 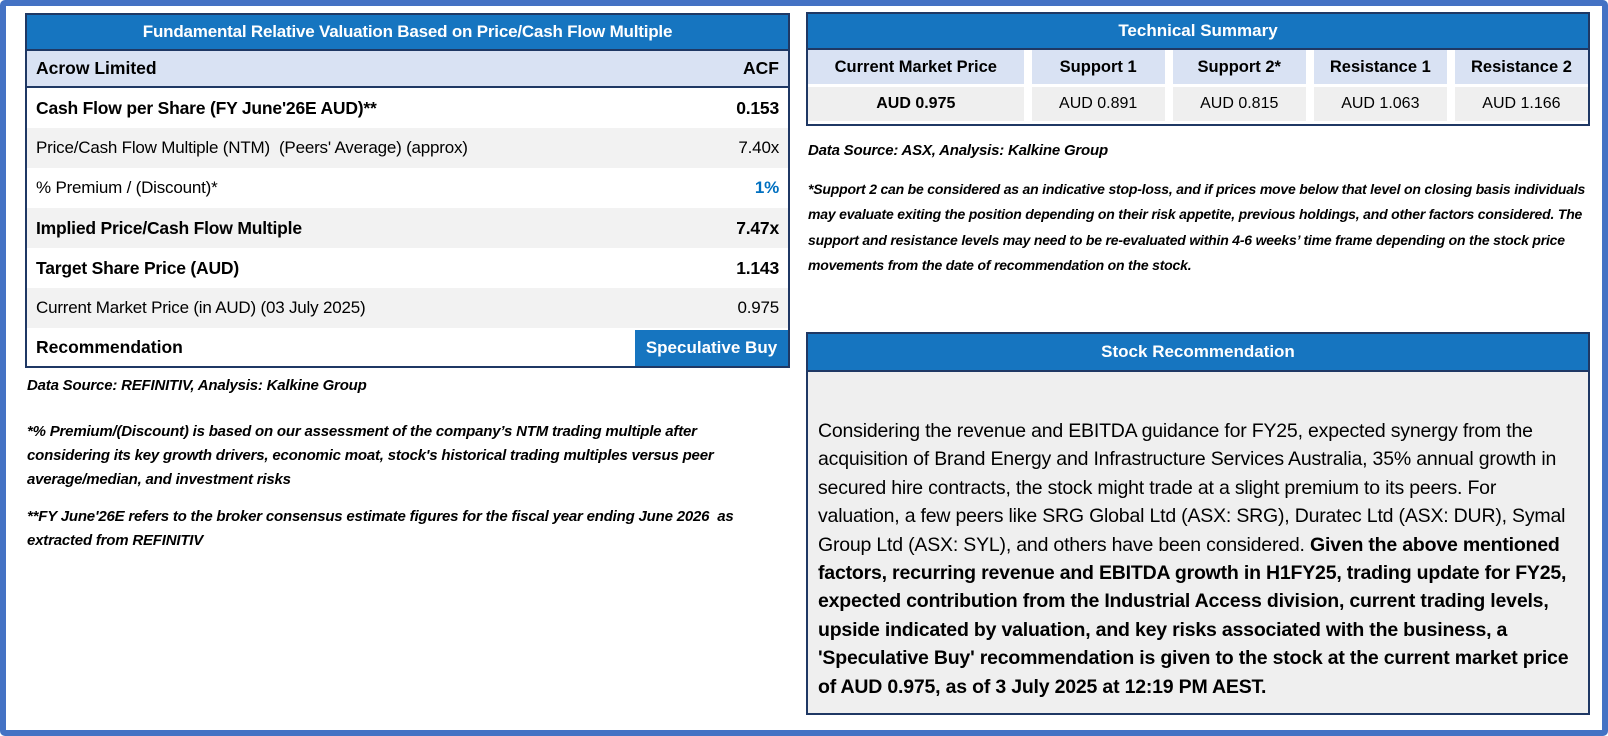 I want to click on row-label: % Premium / (Discount)*, so click(x=127, y=187).